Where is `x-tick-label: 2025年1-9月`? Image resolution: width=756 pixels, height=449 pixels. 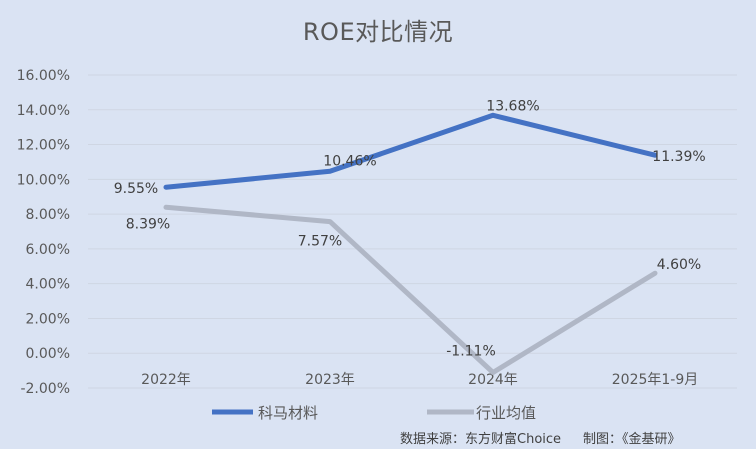 x-tick-label: 2025年1-9月 is located at coordinates (655, 380).